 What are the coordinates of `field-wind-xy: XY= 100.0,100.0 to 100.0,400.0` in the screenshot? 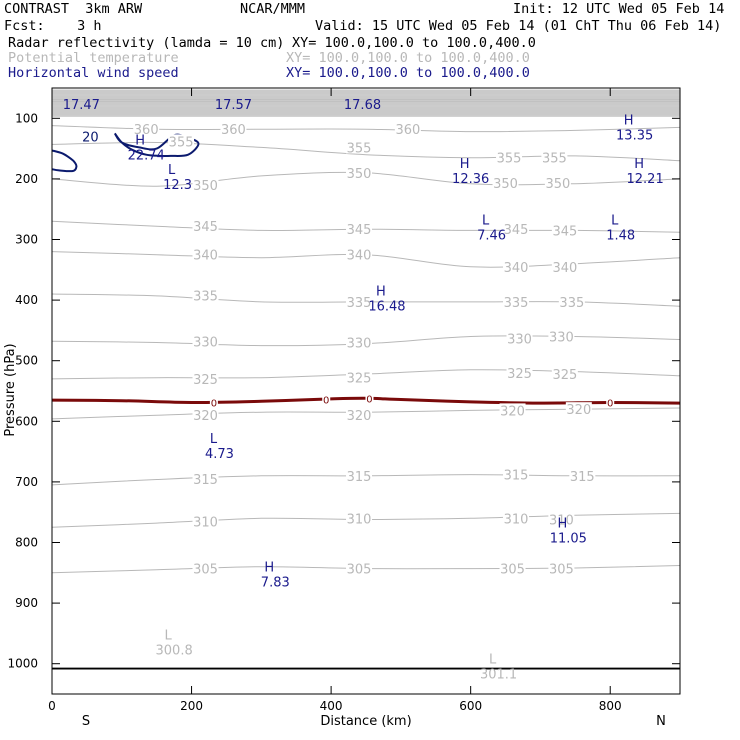 It's located at (408, 73).